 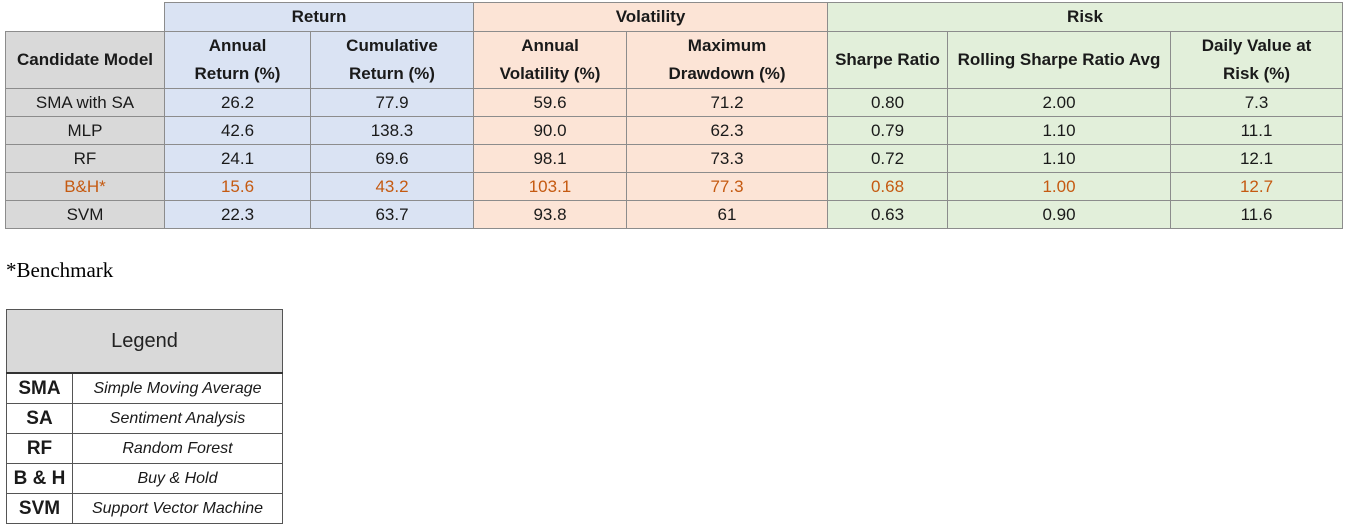 I want to click on cell-annual-volatility: 59.6, so click(x=550, y=102).